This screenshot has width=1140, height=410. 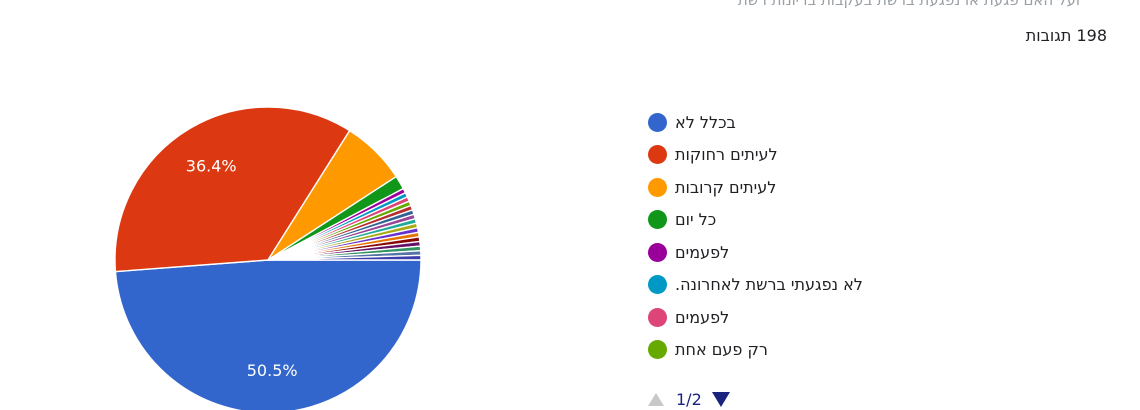 I want to click on responses-count: 198 תגובות, so click(x=1066, y=35).